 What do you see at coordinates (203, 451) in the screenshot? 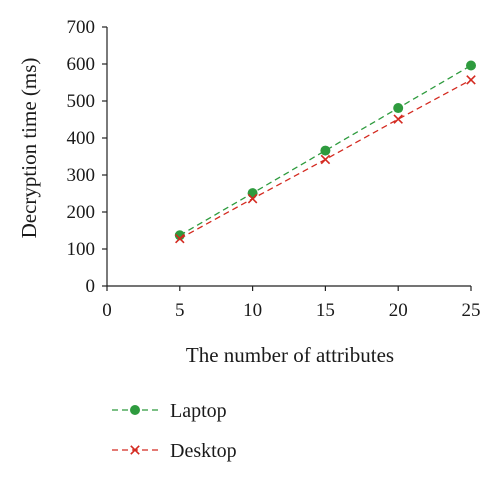
I see `legend-label-desktop: Desktop` at bounding box center [203, 451].